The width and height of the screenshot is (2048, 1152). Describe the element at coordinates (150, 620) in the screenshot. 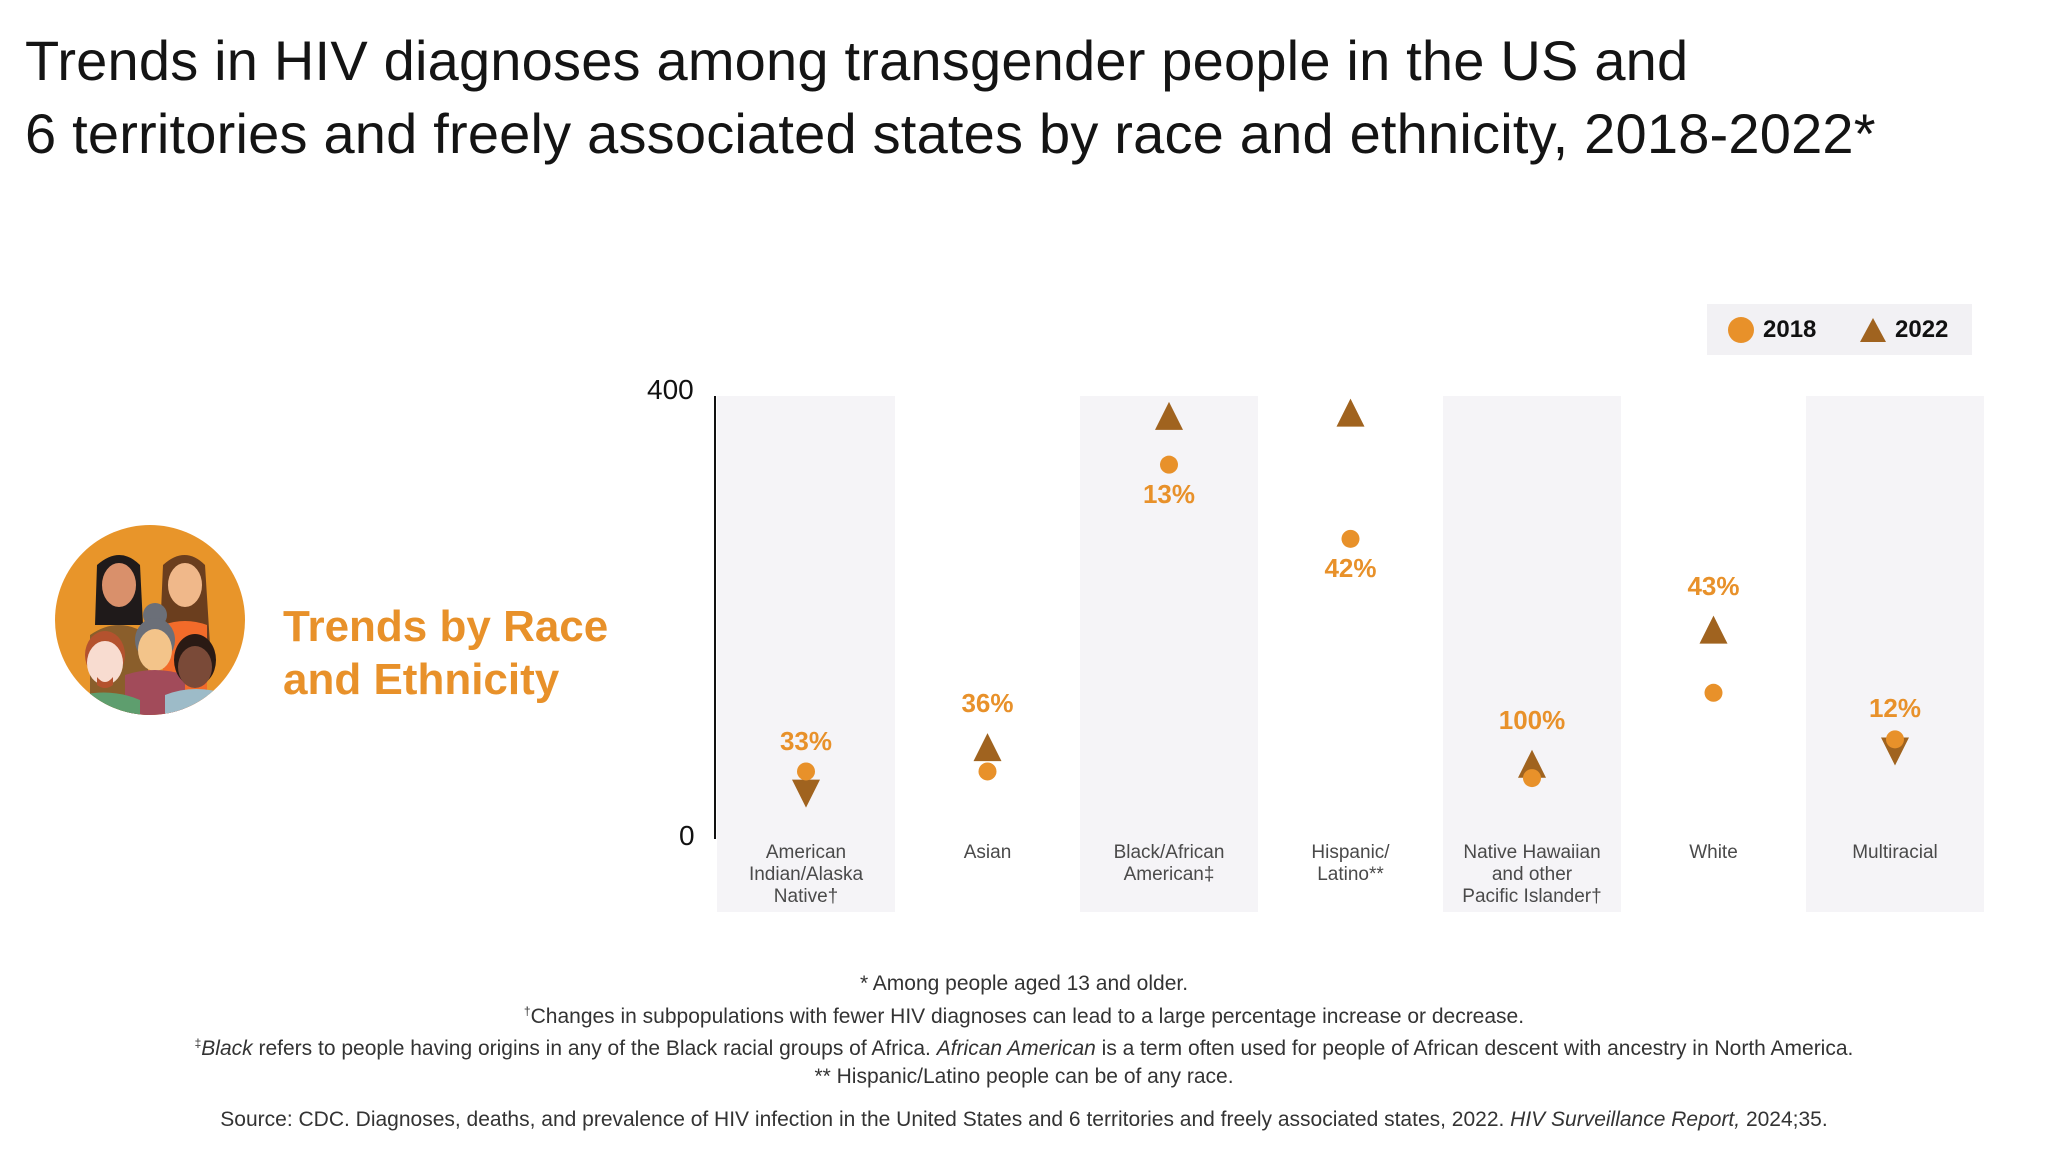

I see `diverse-people-group-icon` at that location.